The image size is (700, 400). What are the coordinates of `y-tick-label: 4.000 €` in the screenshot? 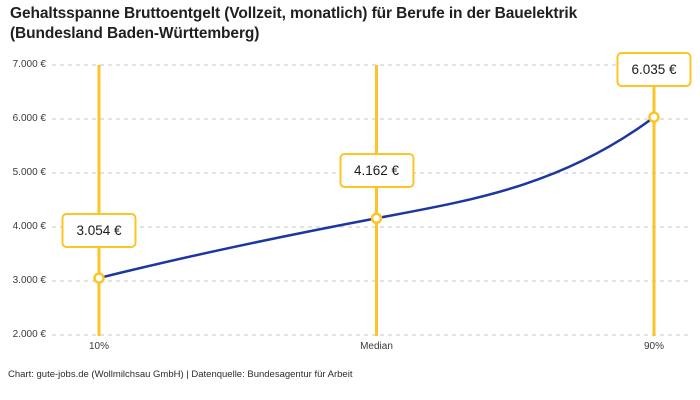 It's located at (29, 226).